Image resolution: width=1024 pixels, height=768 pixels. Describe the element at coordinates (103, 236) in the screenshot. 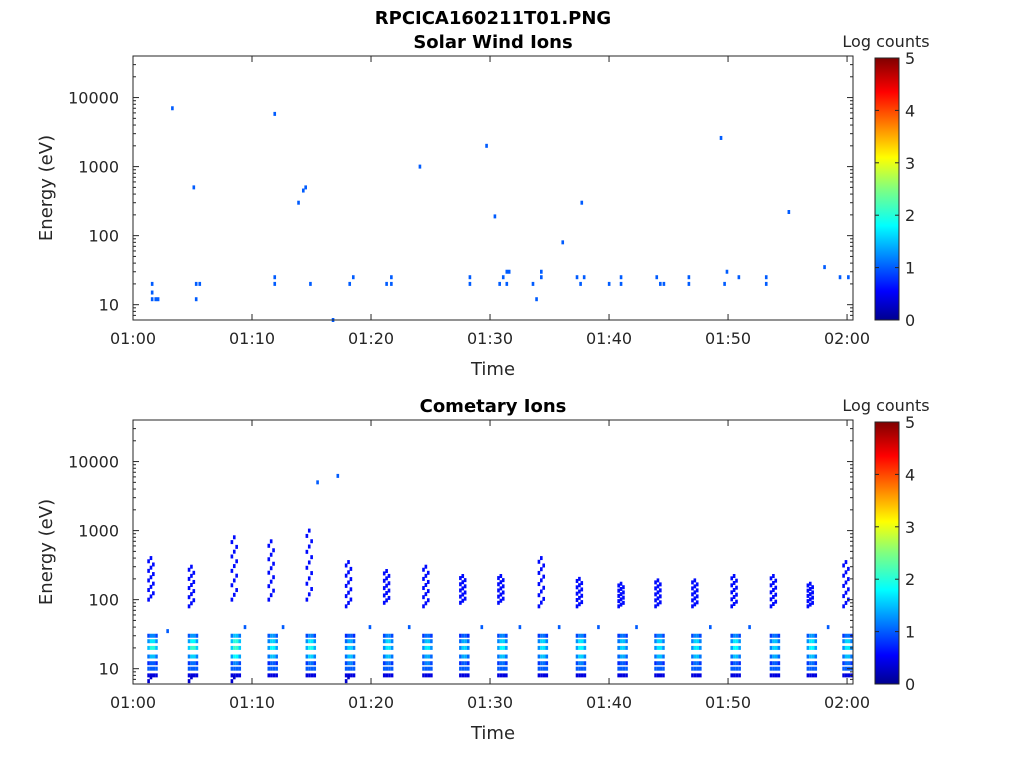

I see `y-tick-label: 100` at that location.